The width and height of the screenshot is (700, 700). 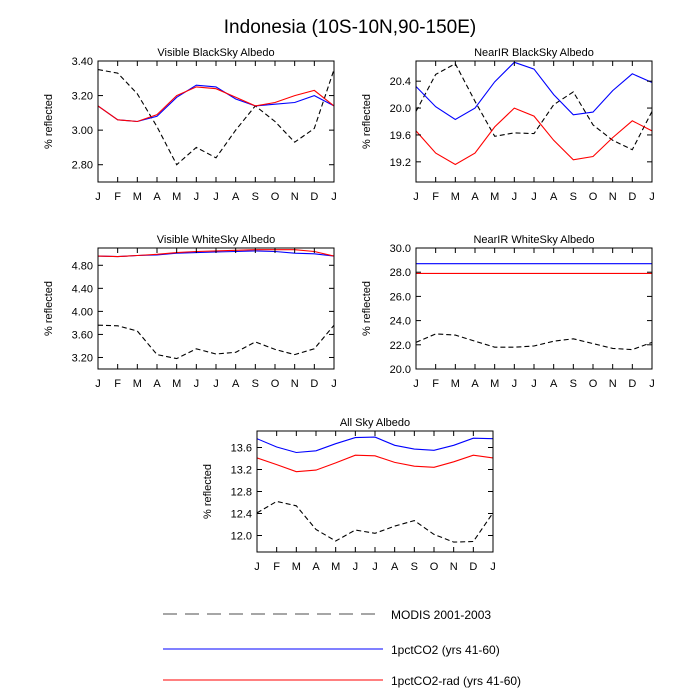 I want to click on y-tick-label: 3.60, so click(x=82, y=335).